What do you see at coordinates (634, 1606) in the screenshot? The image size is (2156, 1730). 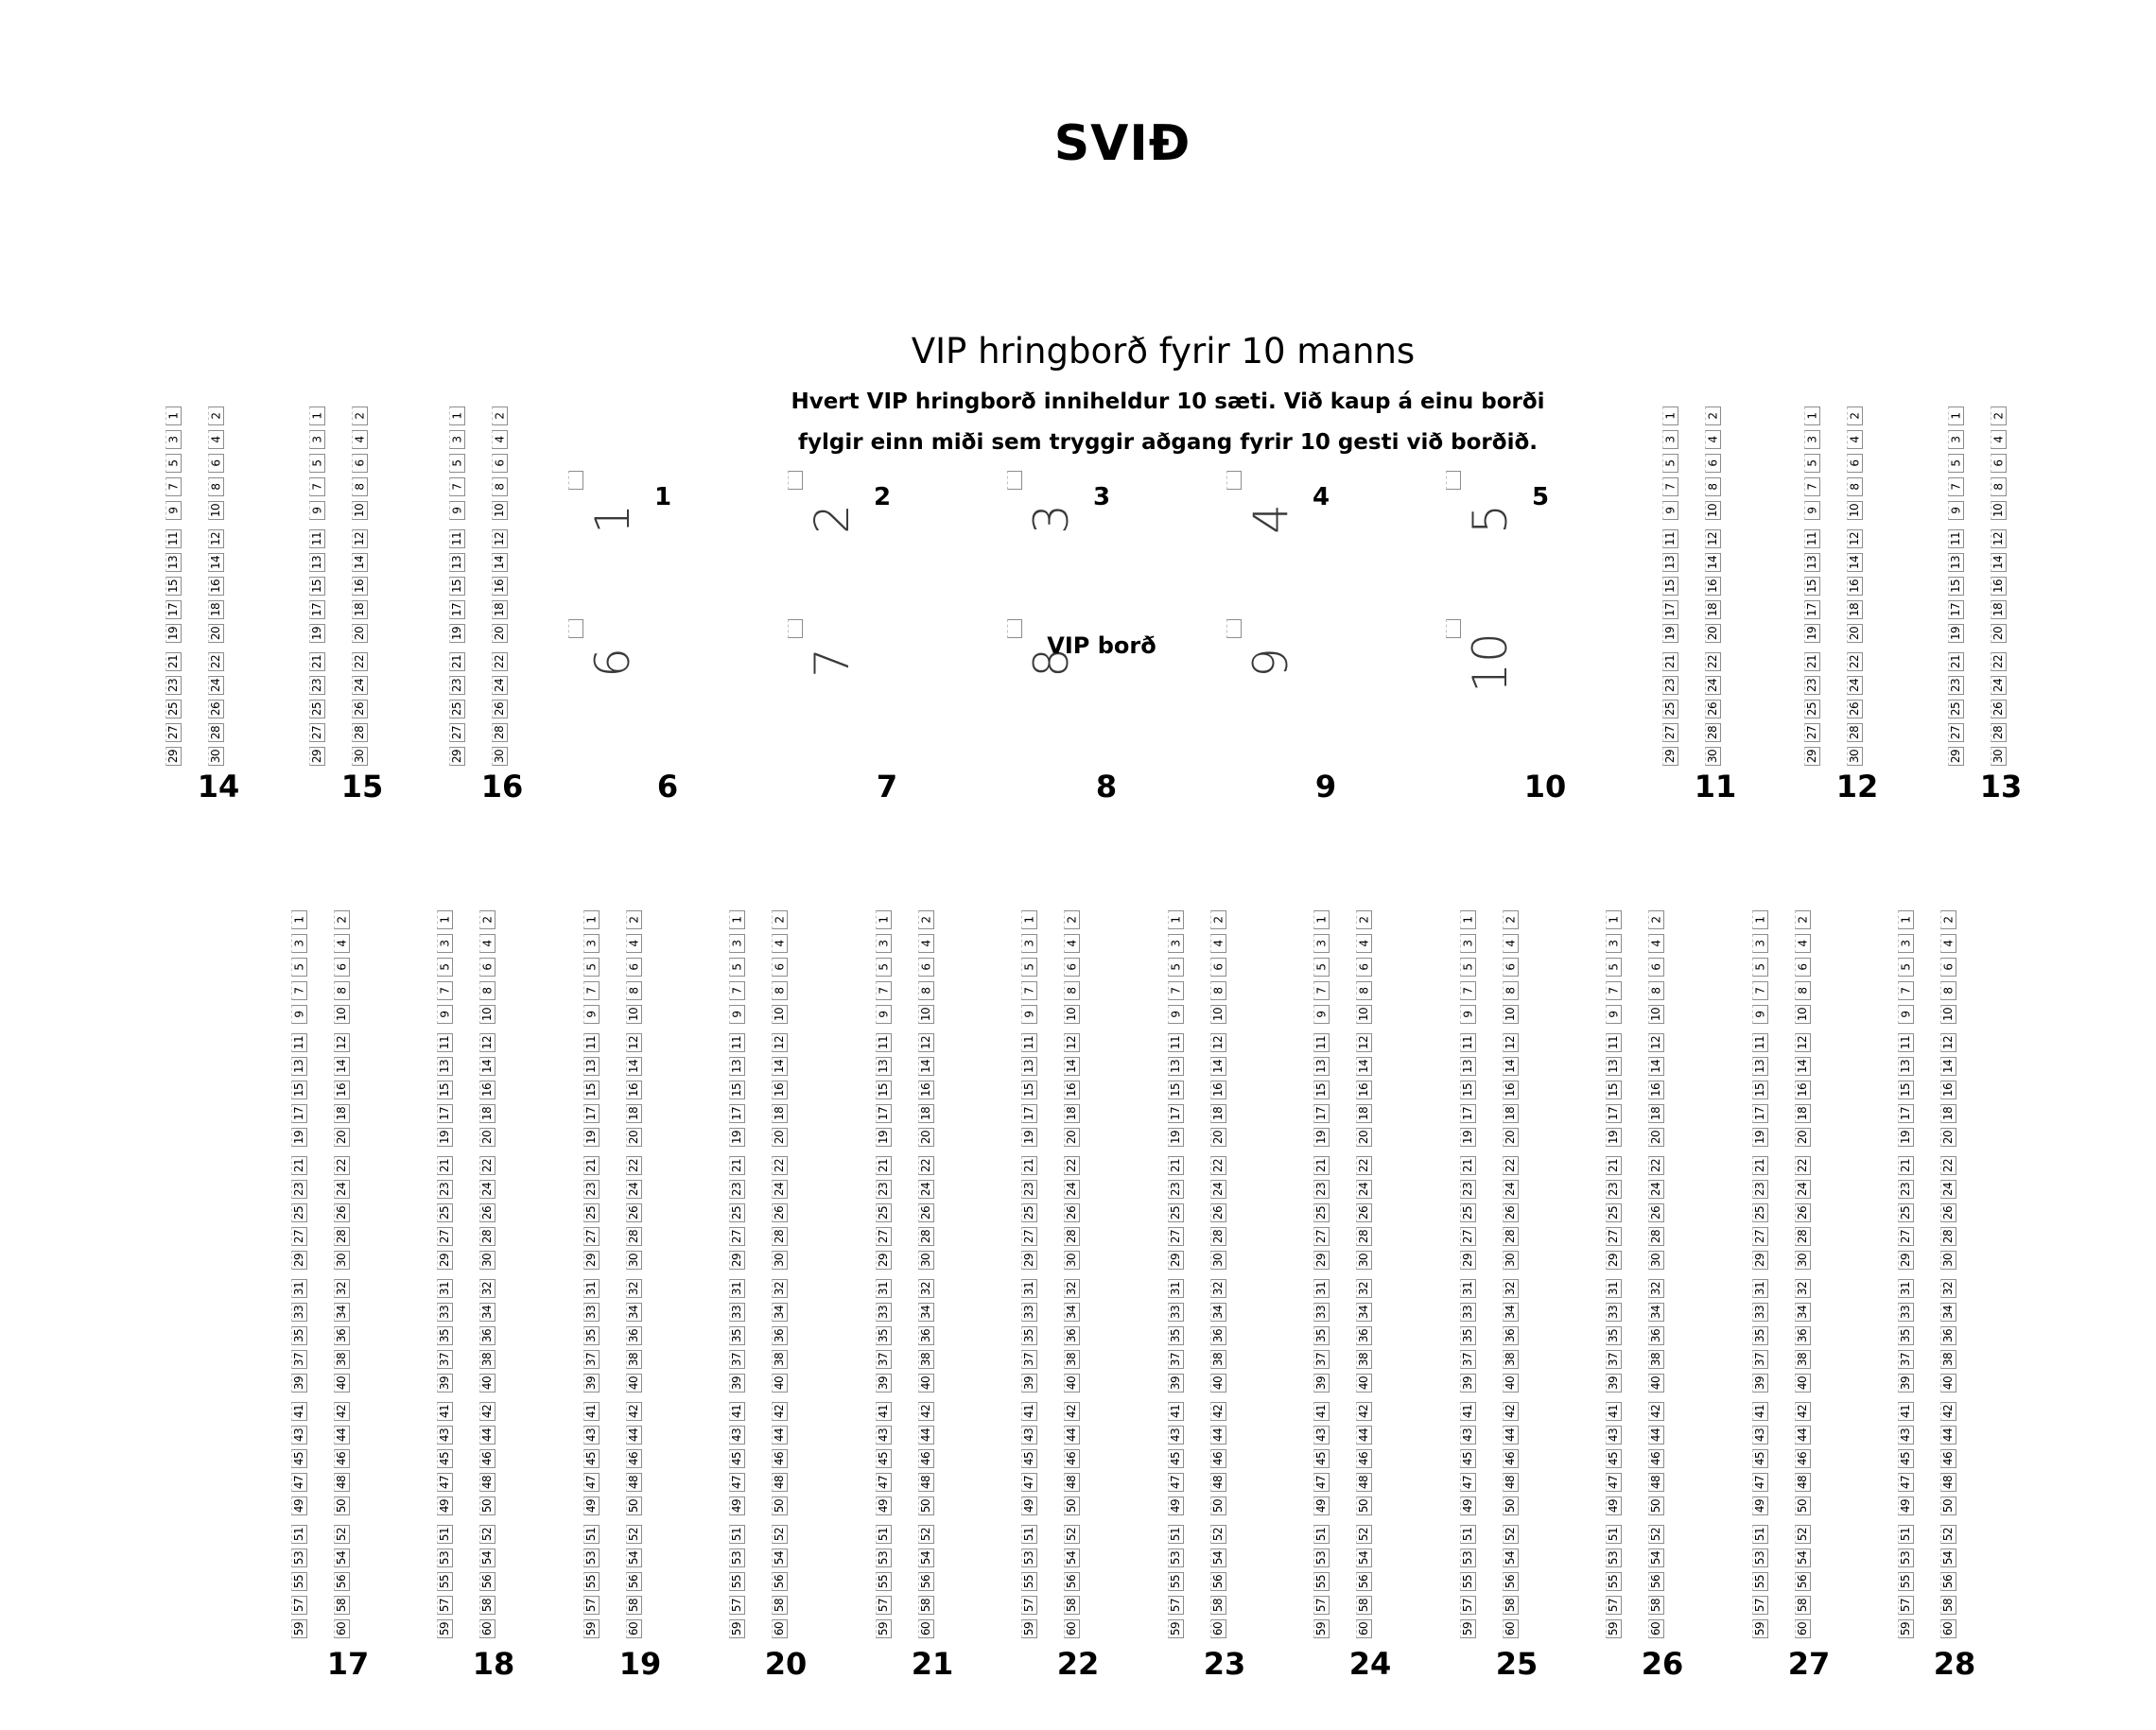 I see `seat: 58` at bounding box center [634, 1606].